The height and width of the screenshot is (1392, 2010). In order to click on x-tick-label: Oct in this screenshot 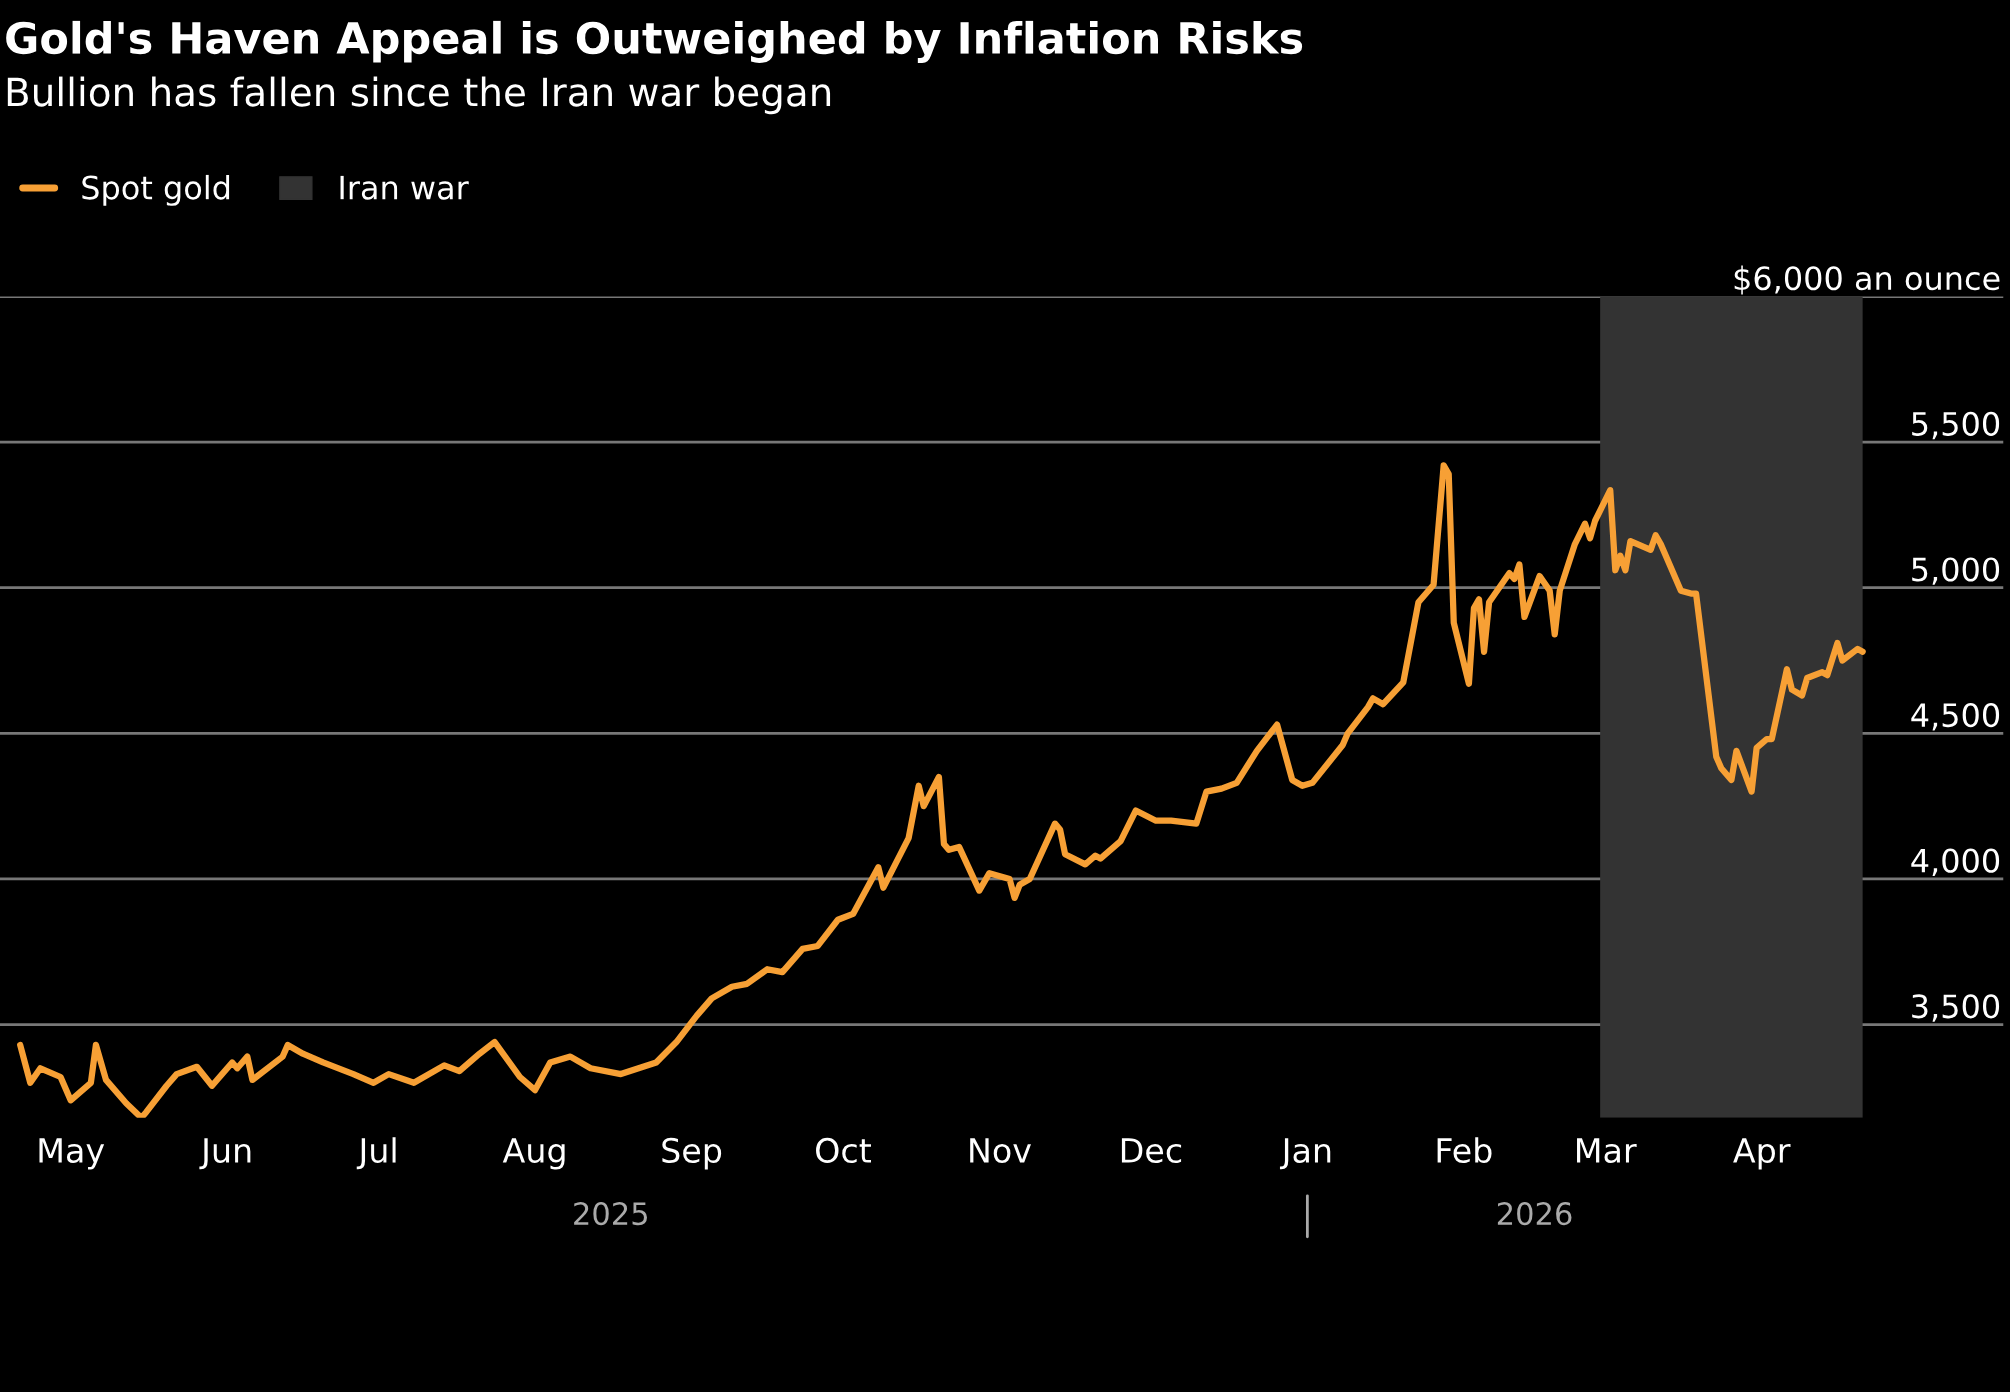, I will do `click(843, 1150)`.